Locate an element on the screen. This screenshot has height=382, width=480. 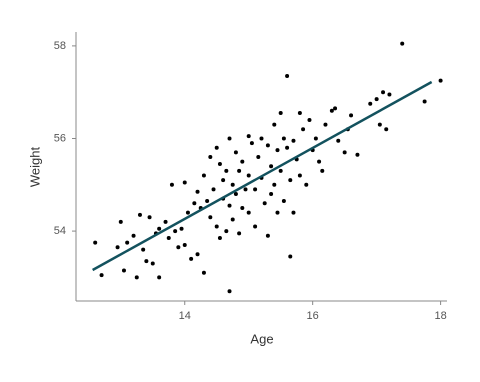
x-axis-label: Age is located at coordinates (261, 338).